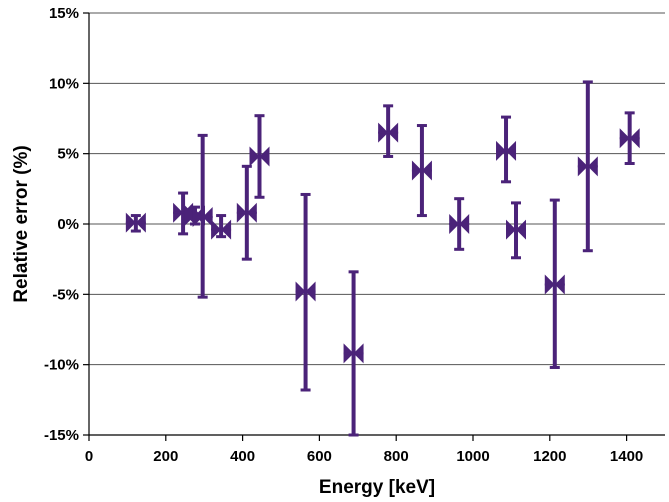 The image size is (669, 502). Describe the element at coordinates (68, 224) in the screenshot. I see `y-tick-label: 0%` at that location.